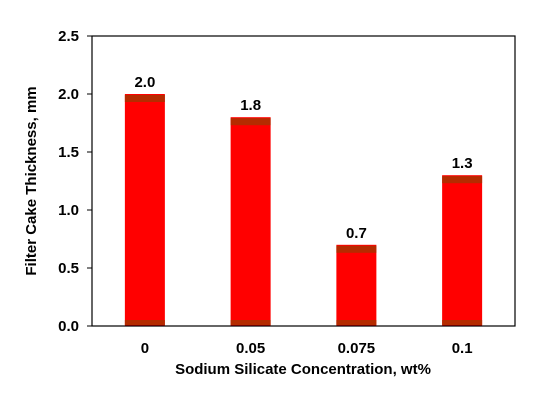  What do you see at coordinates (68, 326) in the screenshot?
I see `y-tick-label: 0.0` at bounding box center [68, 326].